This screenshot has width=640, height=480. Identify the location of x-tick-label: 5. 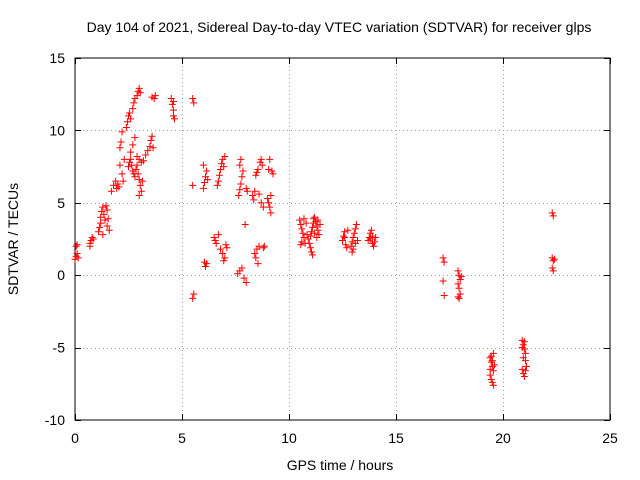
(182, 438).